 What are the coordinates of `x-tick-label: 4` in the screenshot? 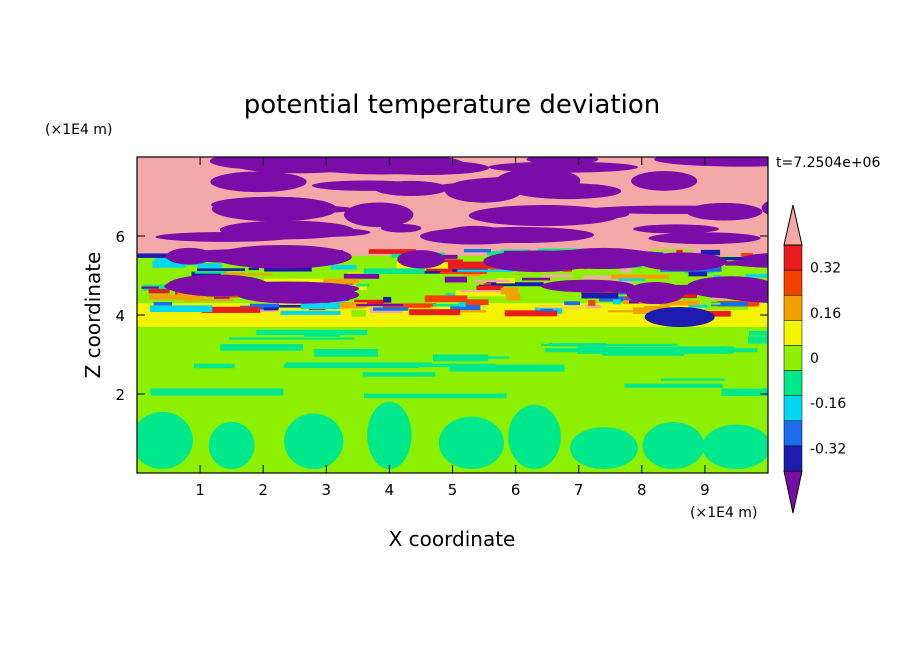 It's located at (390, 490).